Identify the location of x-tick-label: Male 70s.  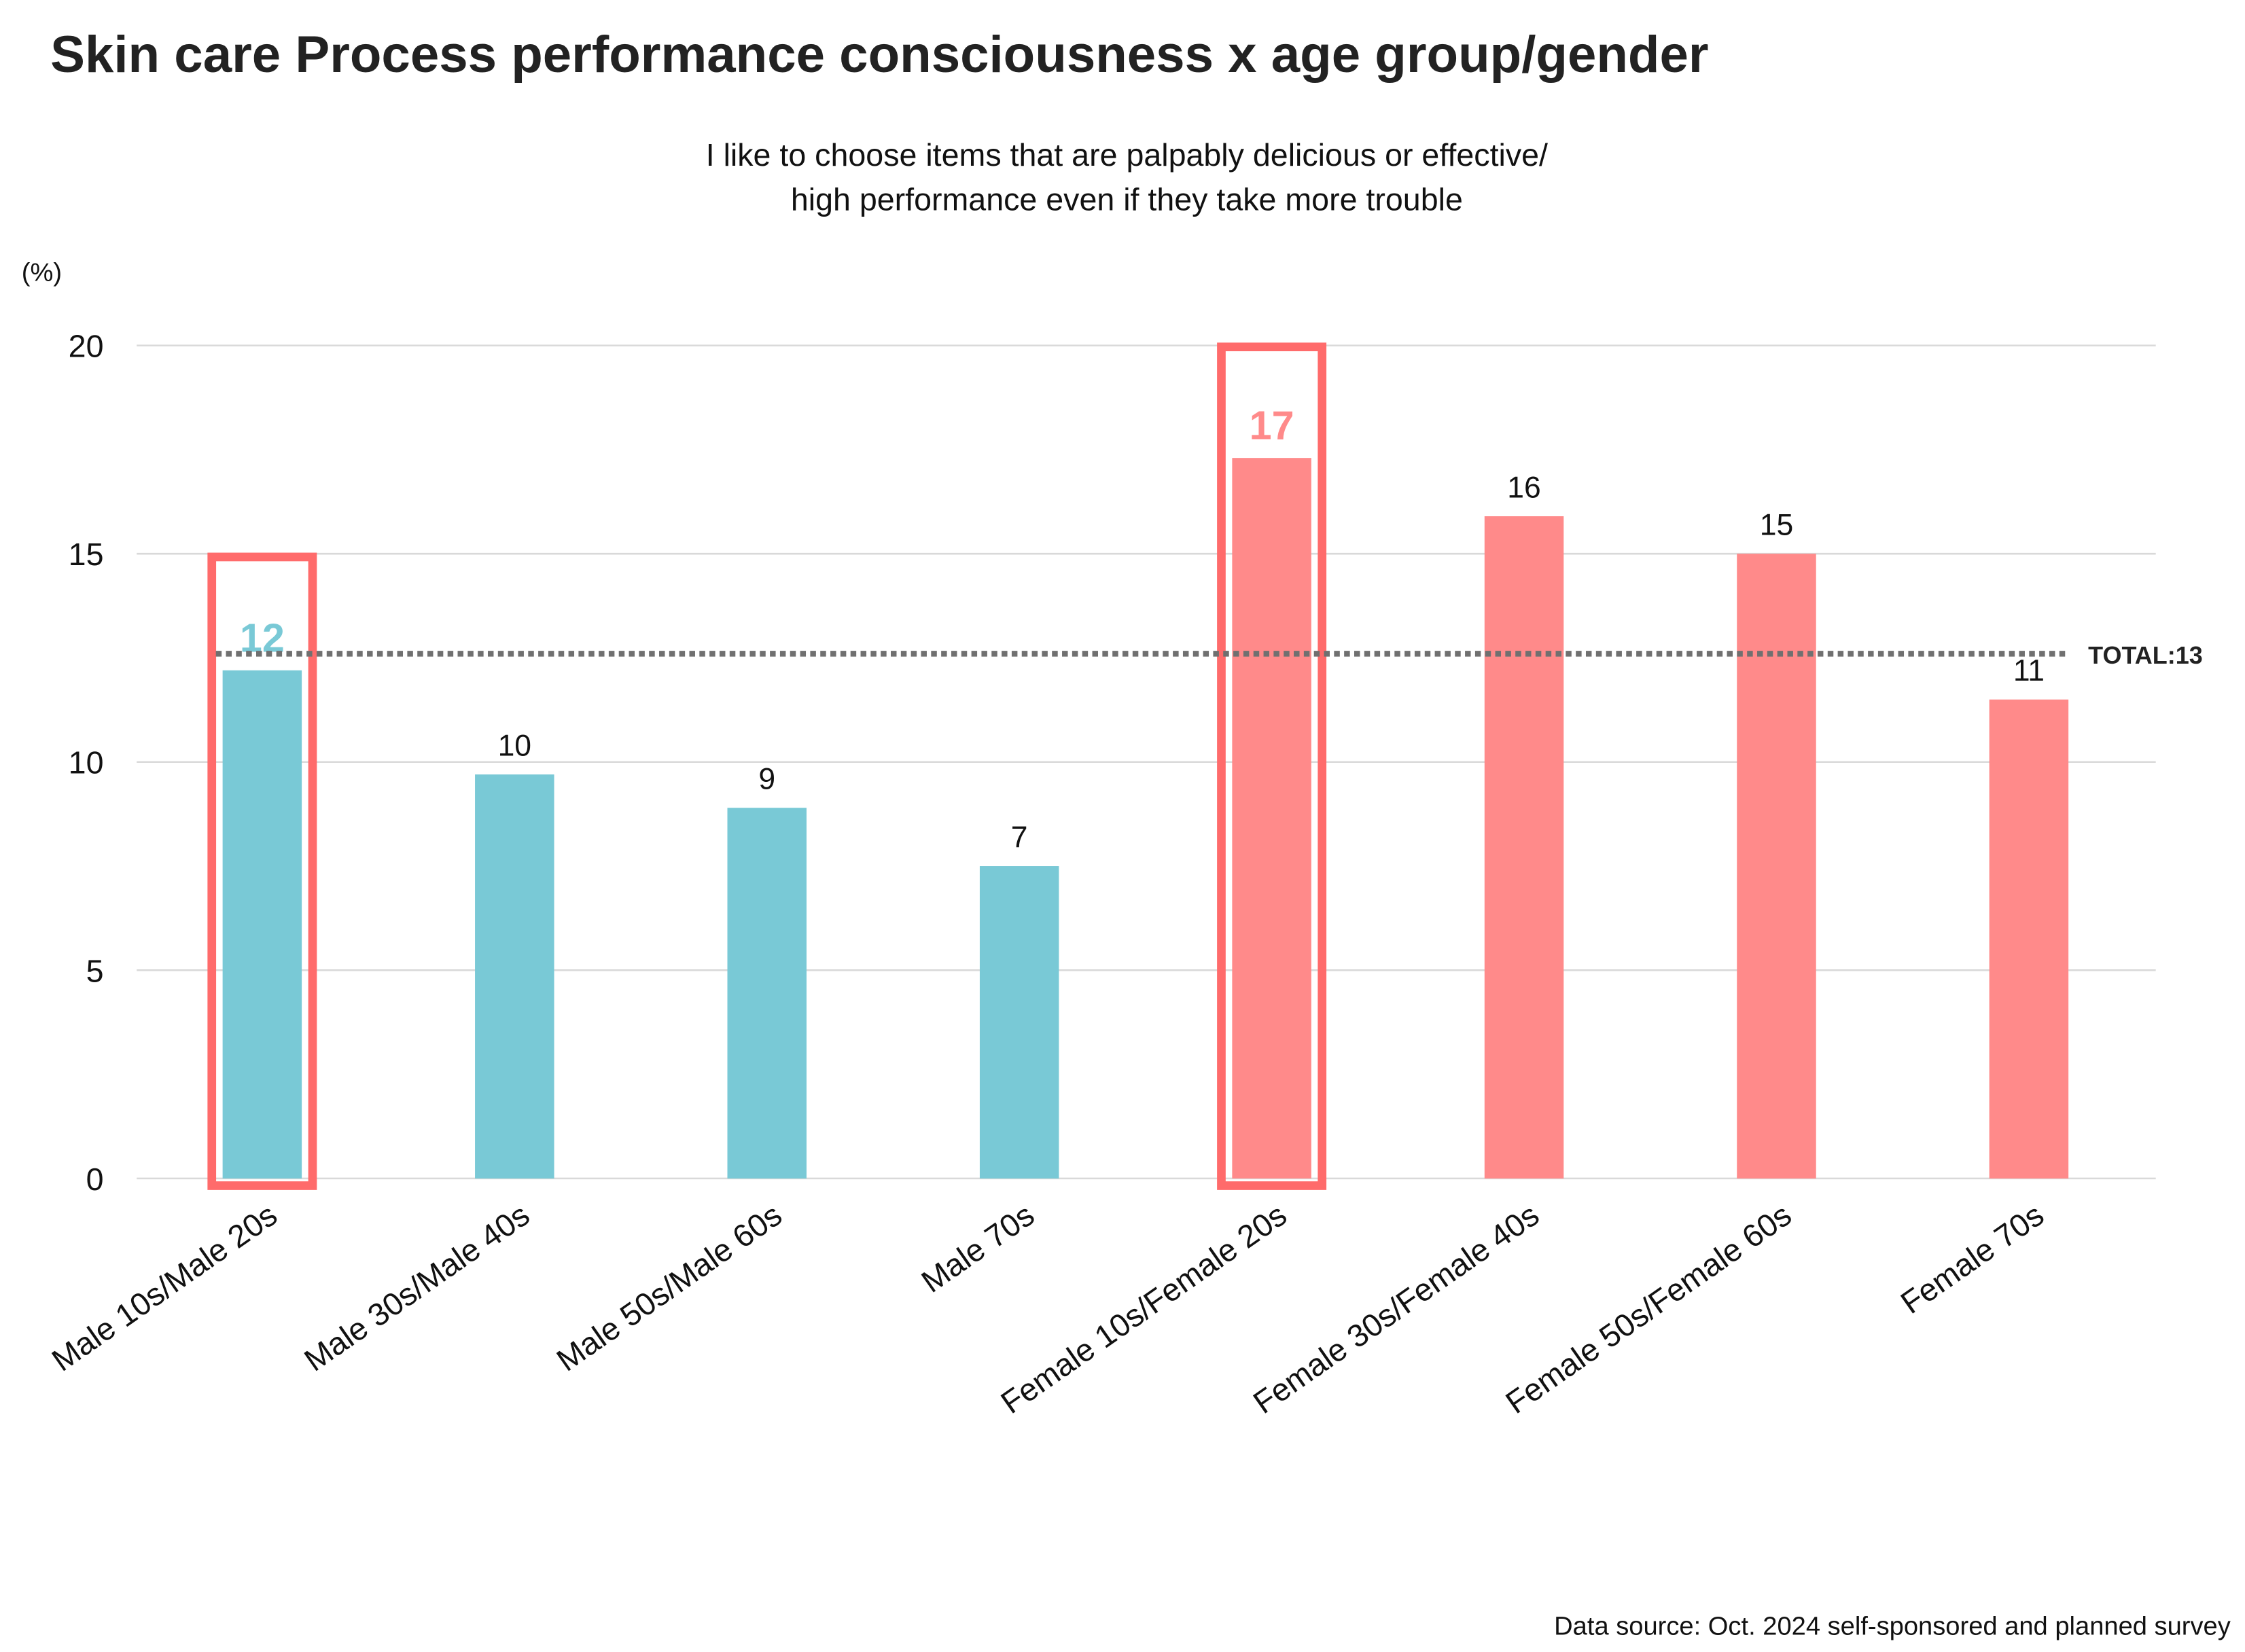
(978, 1248).